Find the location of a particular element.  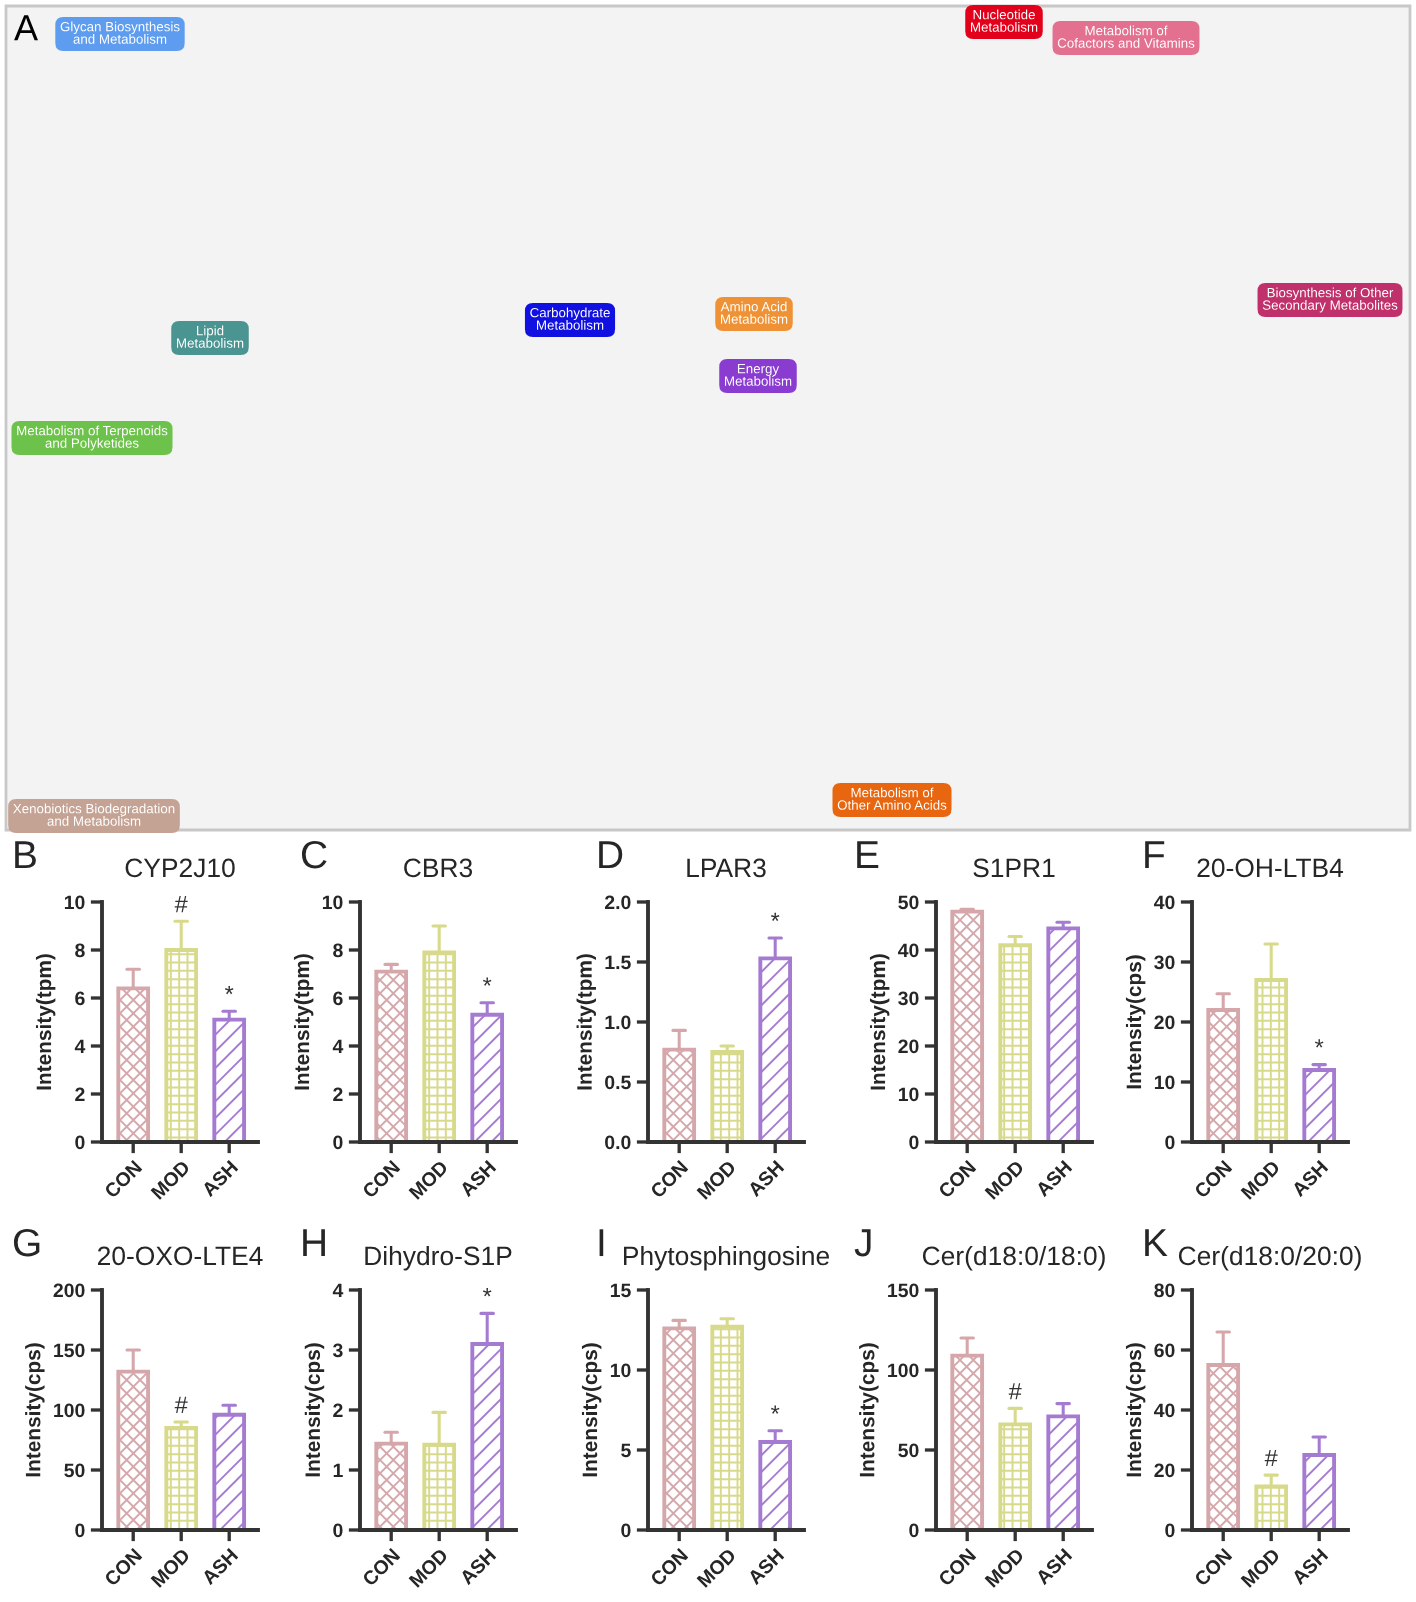

chart-title: CYP2J10 is located at coordinates (180, 868).